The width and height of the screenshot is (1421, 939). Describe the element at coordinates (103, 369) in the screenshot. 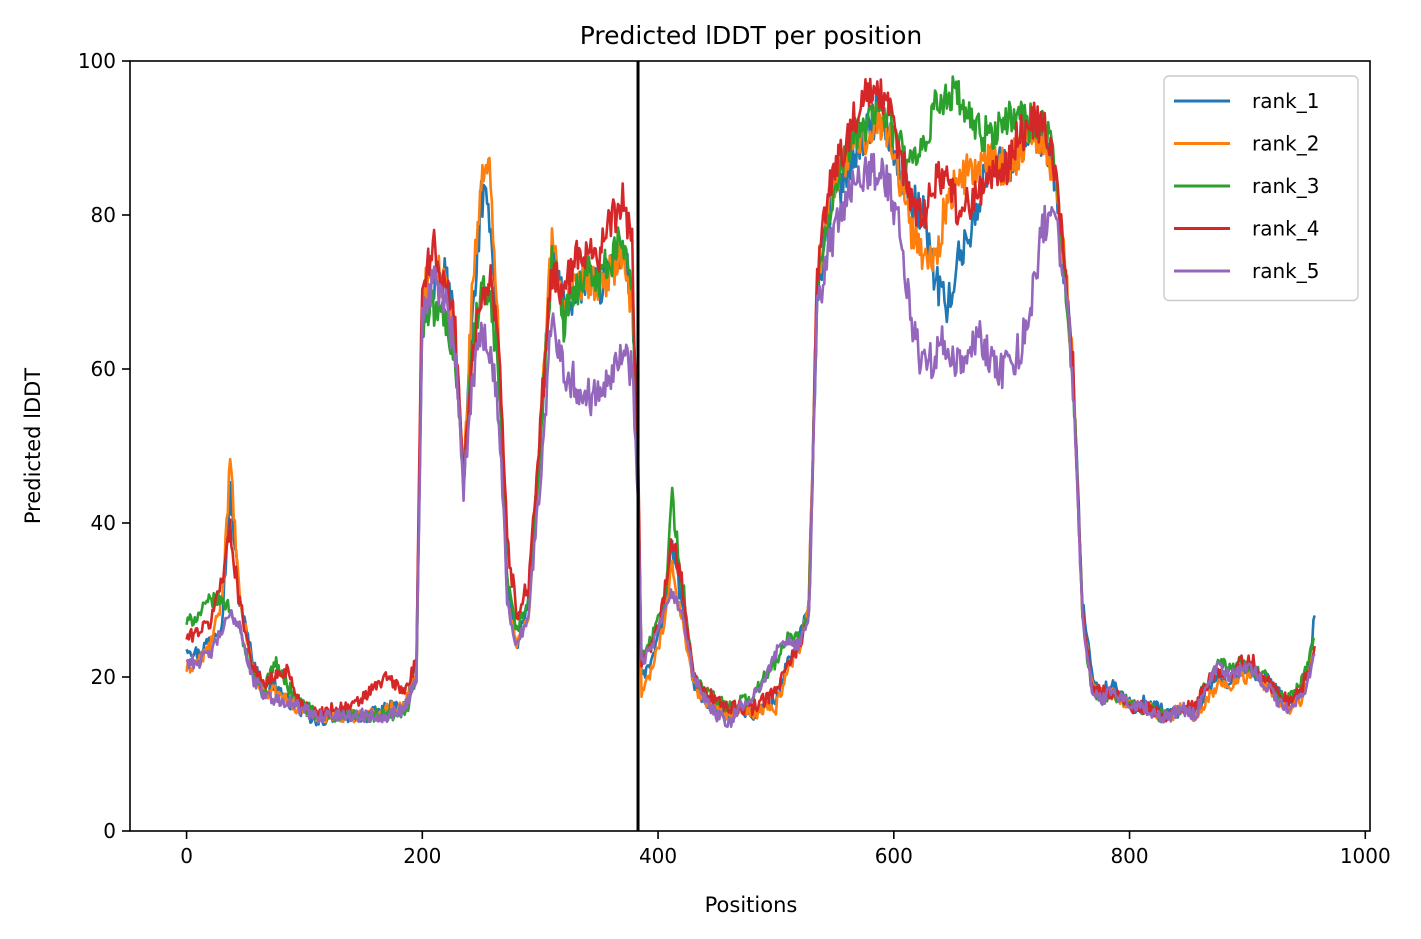

I see `y-tick-label: 60` at that location.